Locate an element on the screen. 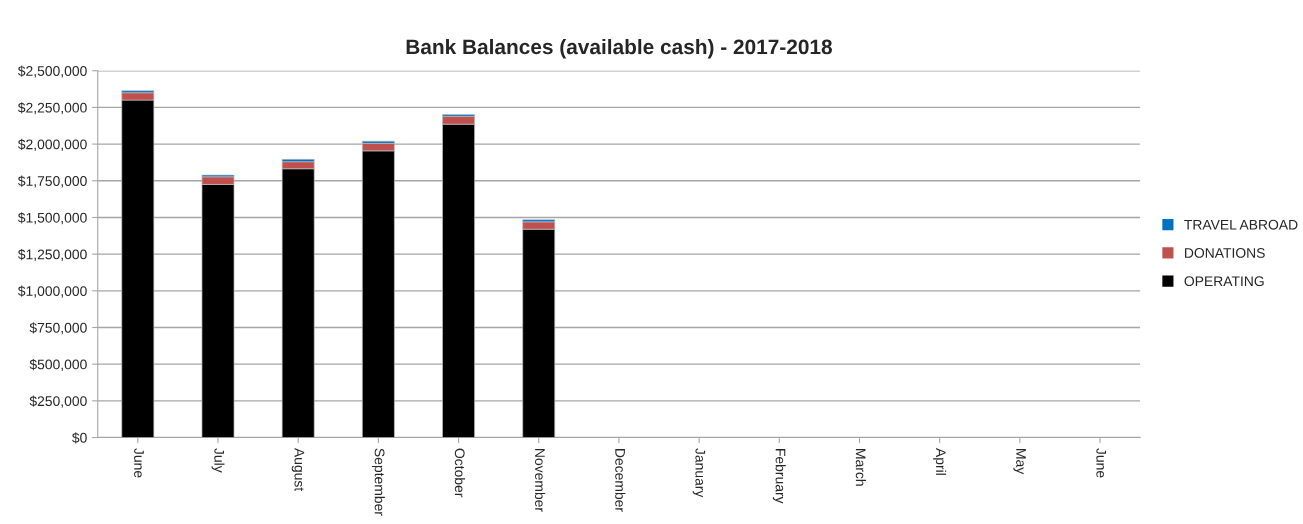  y-tick-label: $2,250,000 is located at coordinates (52, 108).